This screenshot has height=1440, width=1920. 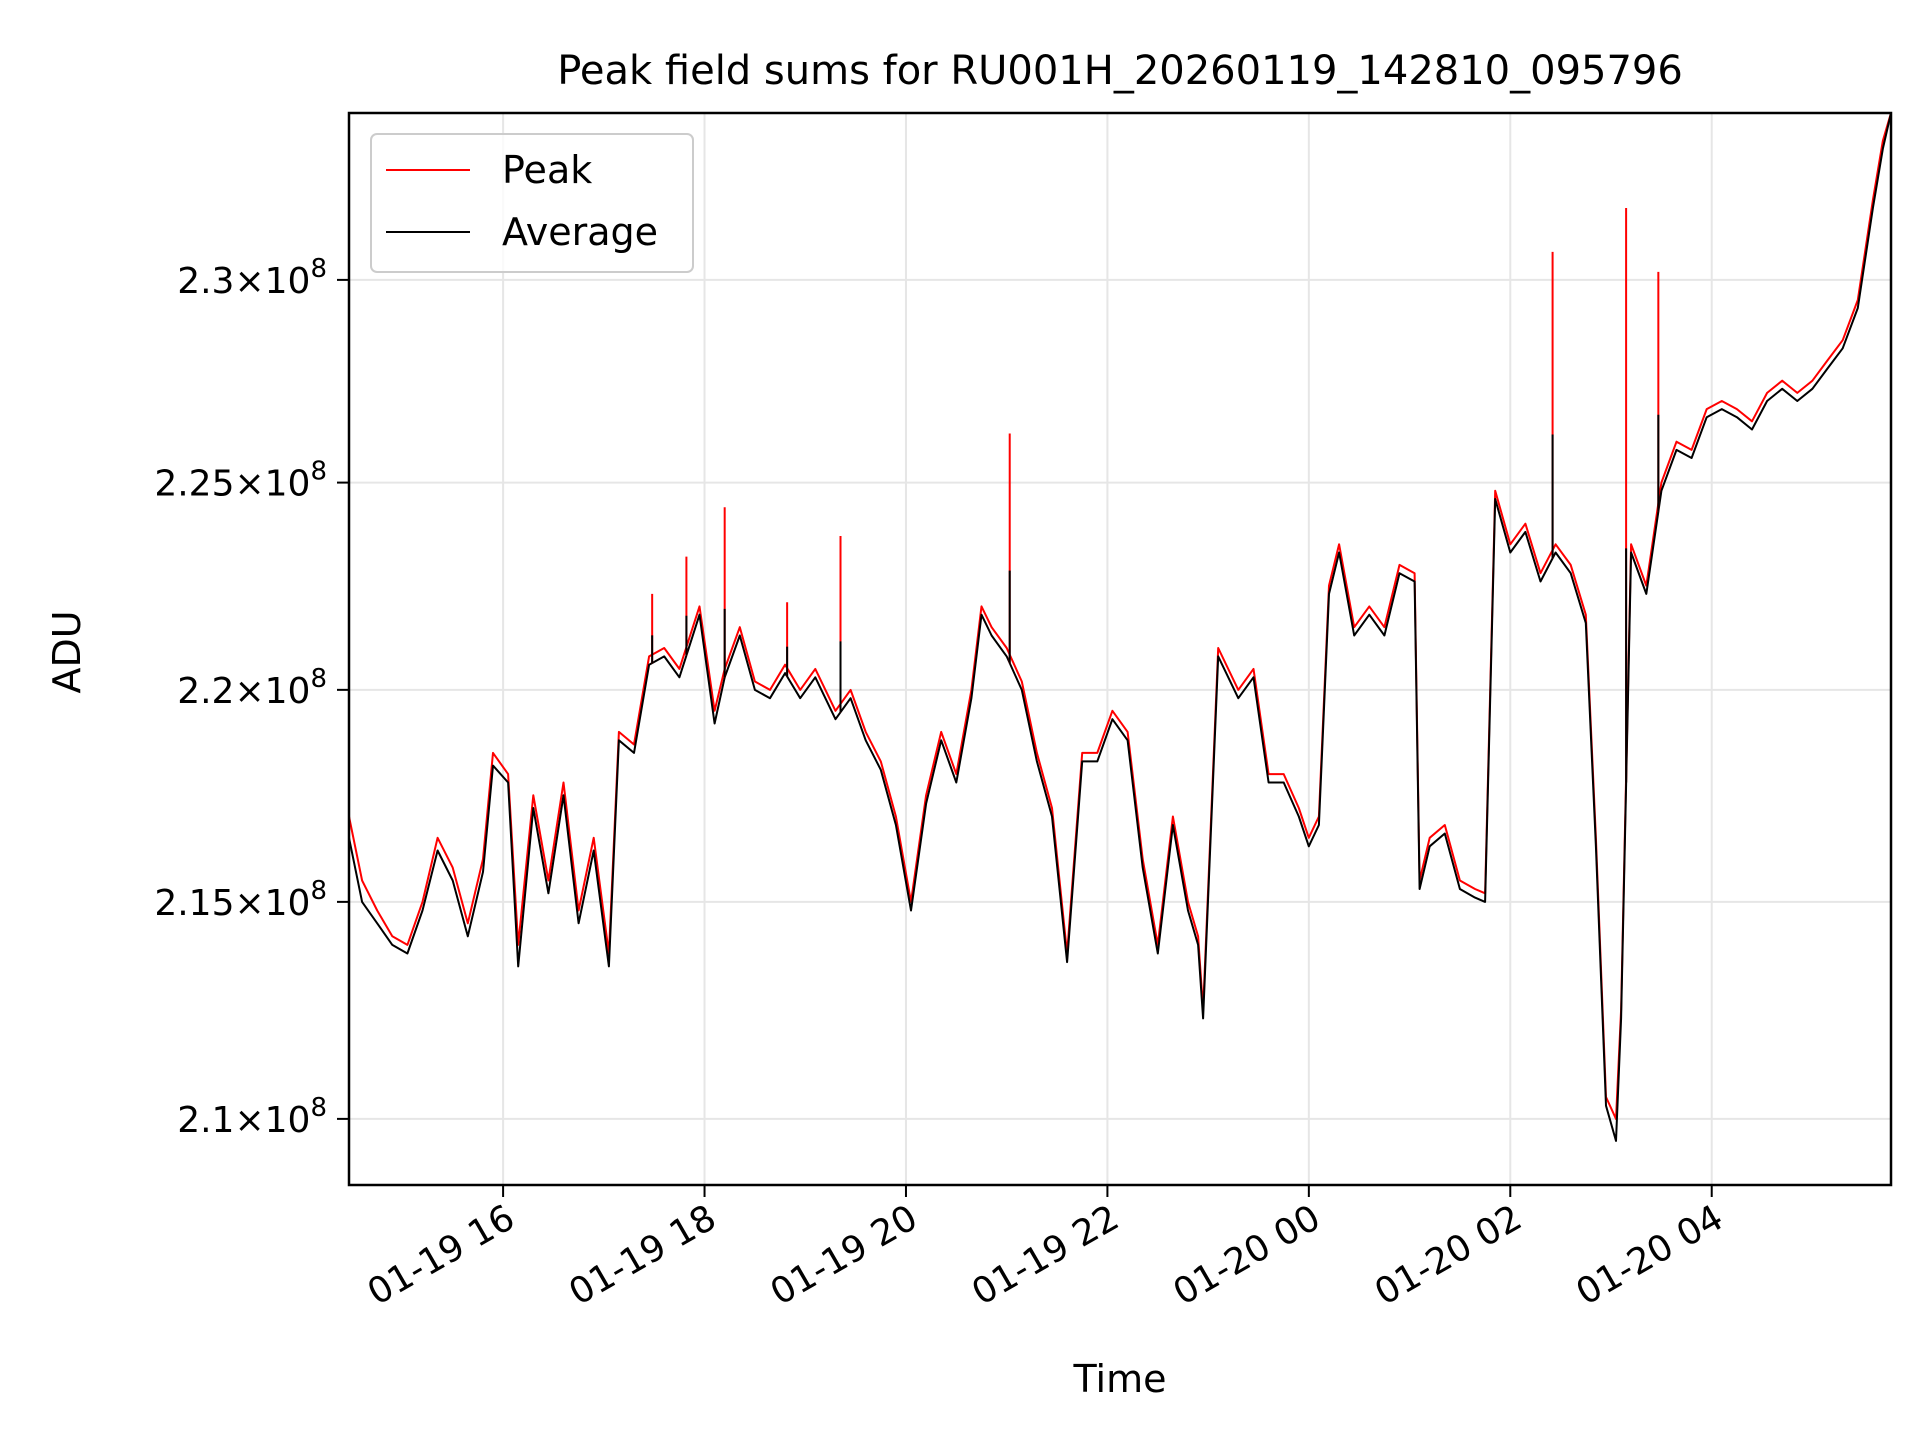 What do you see at coordinates (252, 688) in the screenshot?
I see `y-tick-label: 2.2×108` at bounding box center [252, 688].